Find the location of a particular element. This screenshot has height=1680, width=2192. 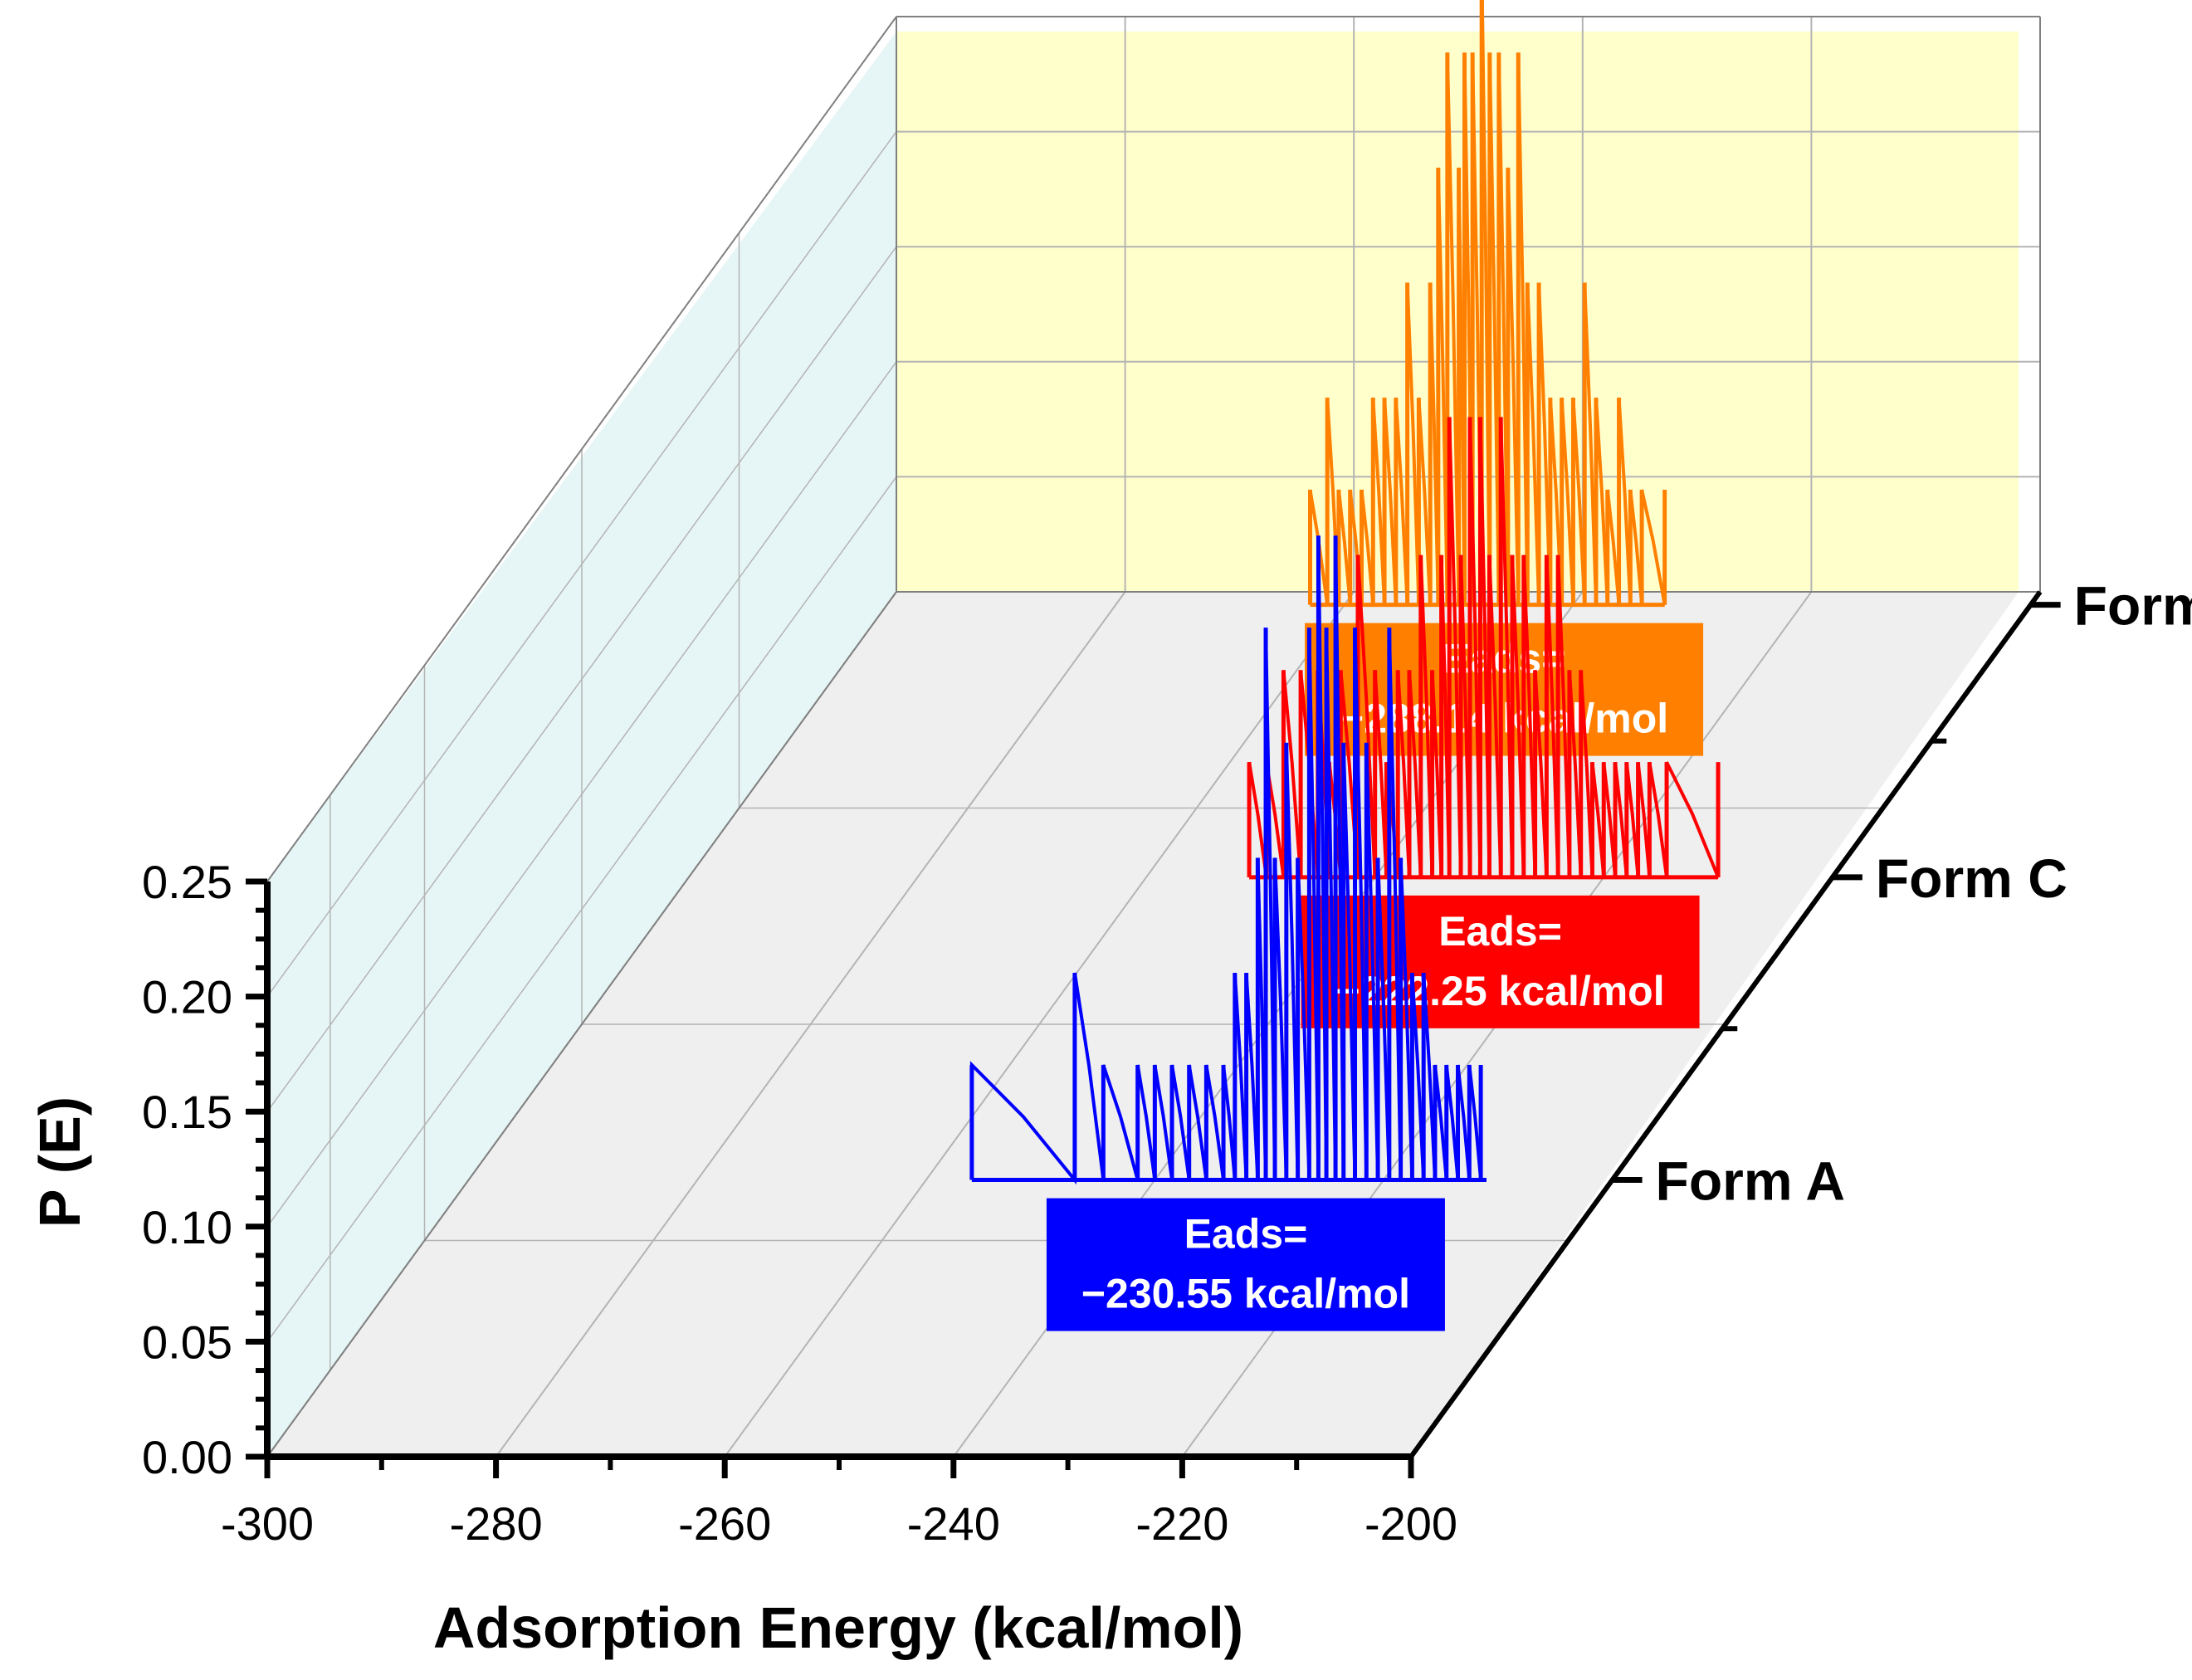

eads-label-value: −230.55 kcal/mol is located at coordinates (1245, 1294).